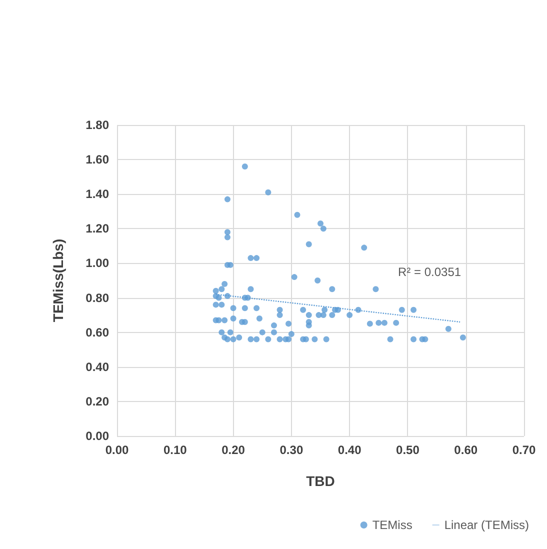  What do you see at coordinates (392, 525) in the screenshot?
I see `legend-label: TEMiss` at bounding box center [392, 525].